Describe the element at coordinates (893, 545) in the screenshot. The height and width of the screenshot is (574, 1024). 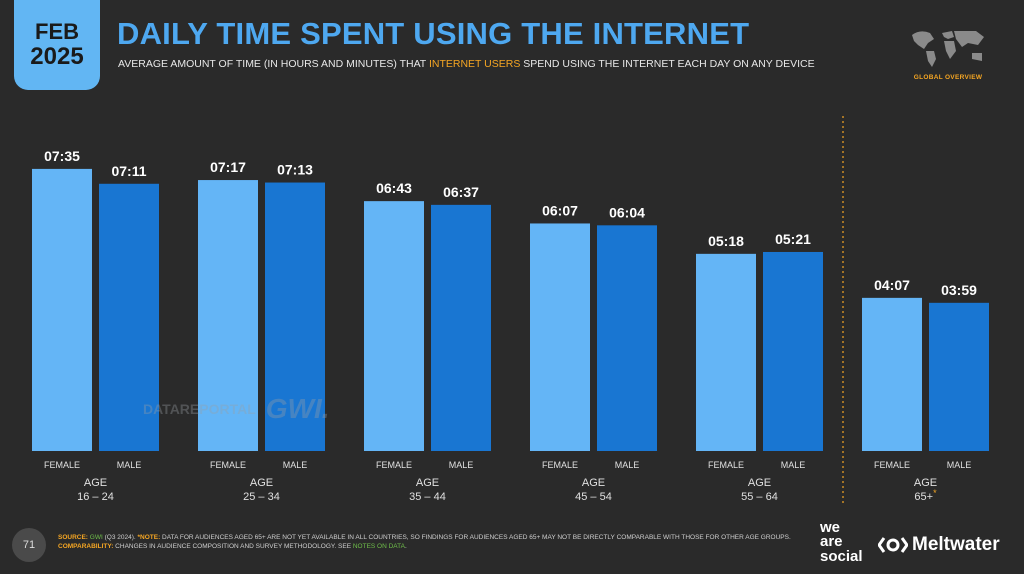
I see `meltwater-icon` at that location.